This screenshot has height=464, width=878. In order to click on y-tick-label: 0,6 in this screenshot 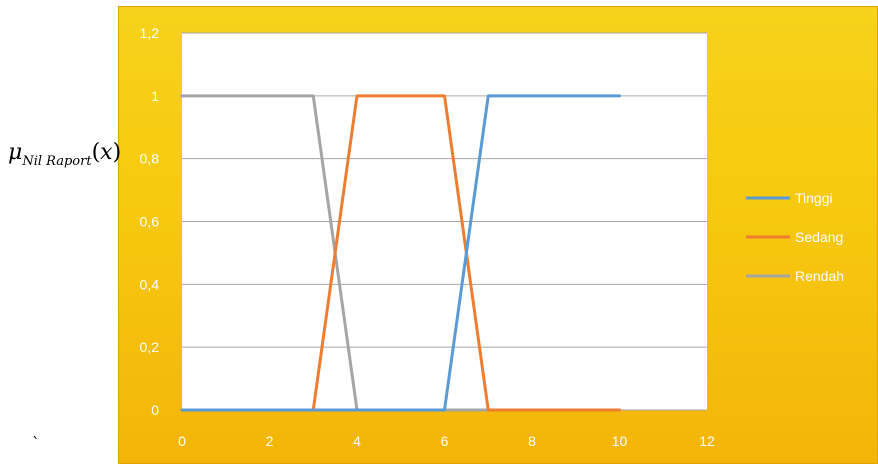, I will do `click(150, 222)`.